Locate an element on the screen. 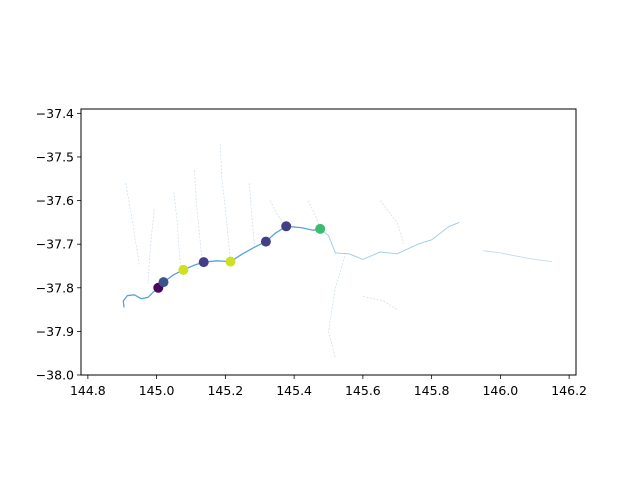 The width and height of the screenshot is (640, 480). river-main-channel is located at coordinates (221, 266).